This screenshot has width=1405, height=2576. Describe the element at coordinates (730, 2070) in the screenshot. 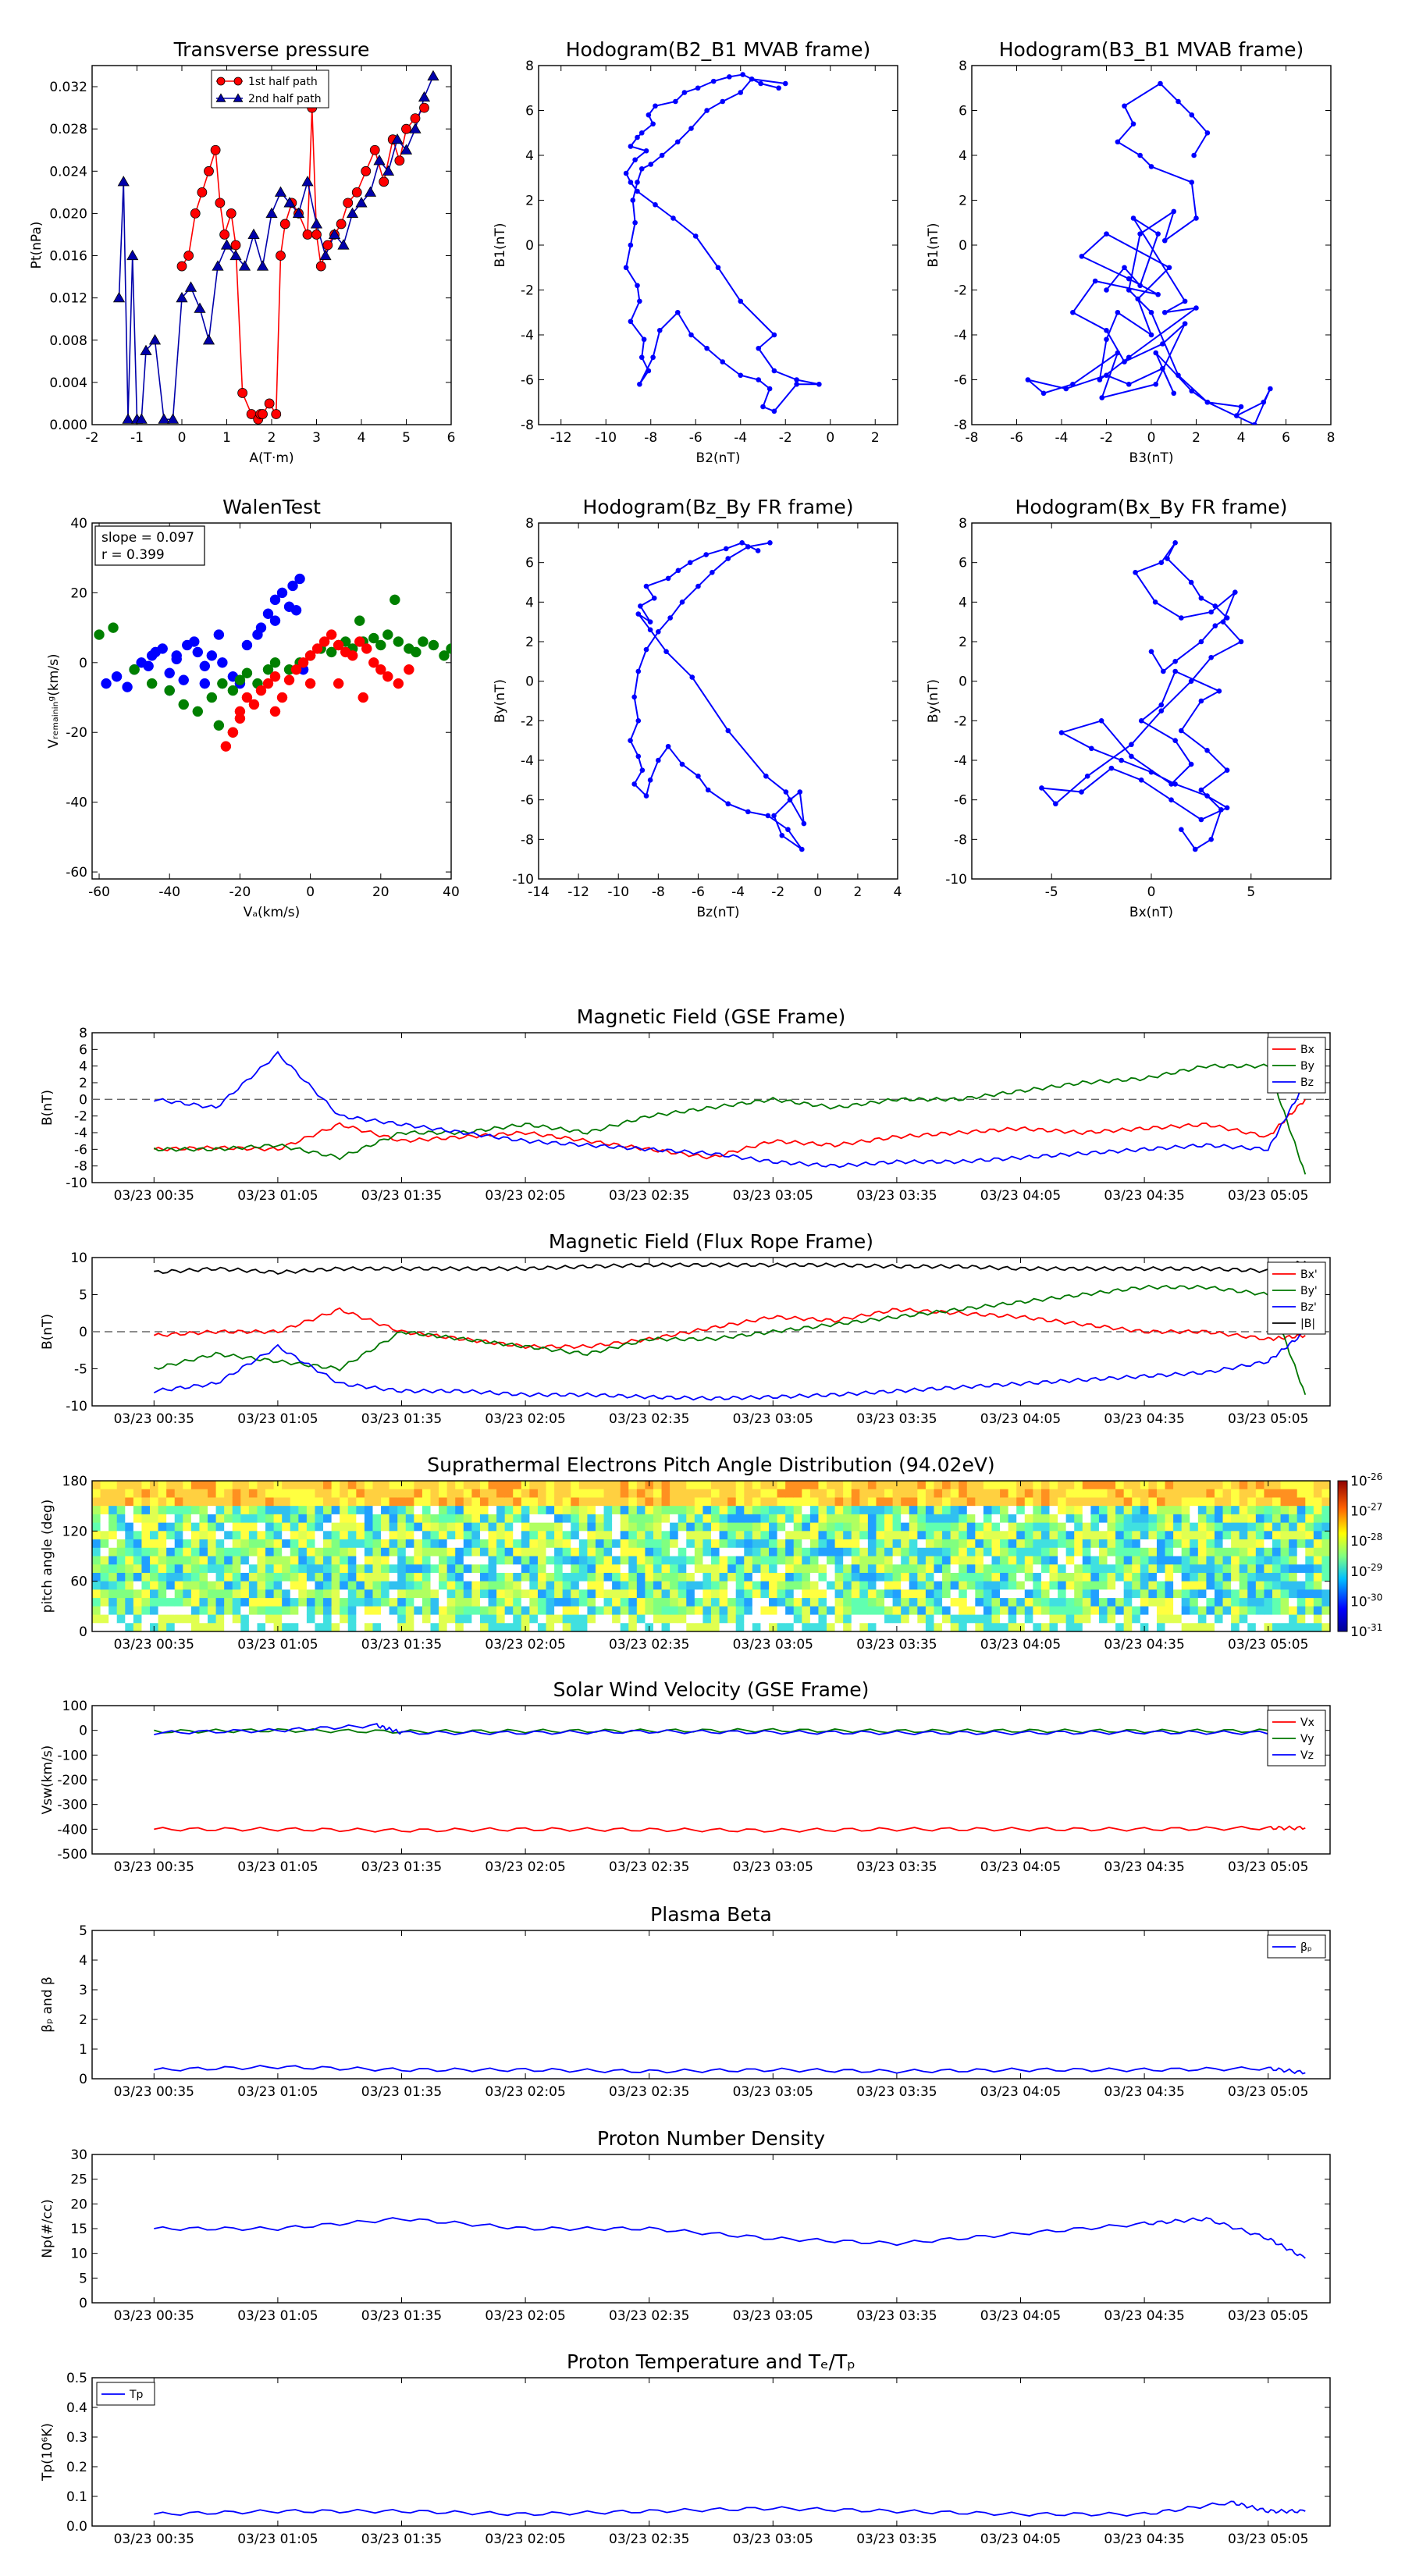

I see `series-group-beta` at that location.